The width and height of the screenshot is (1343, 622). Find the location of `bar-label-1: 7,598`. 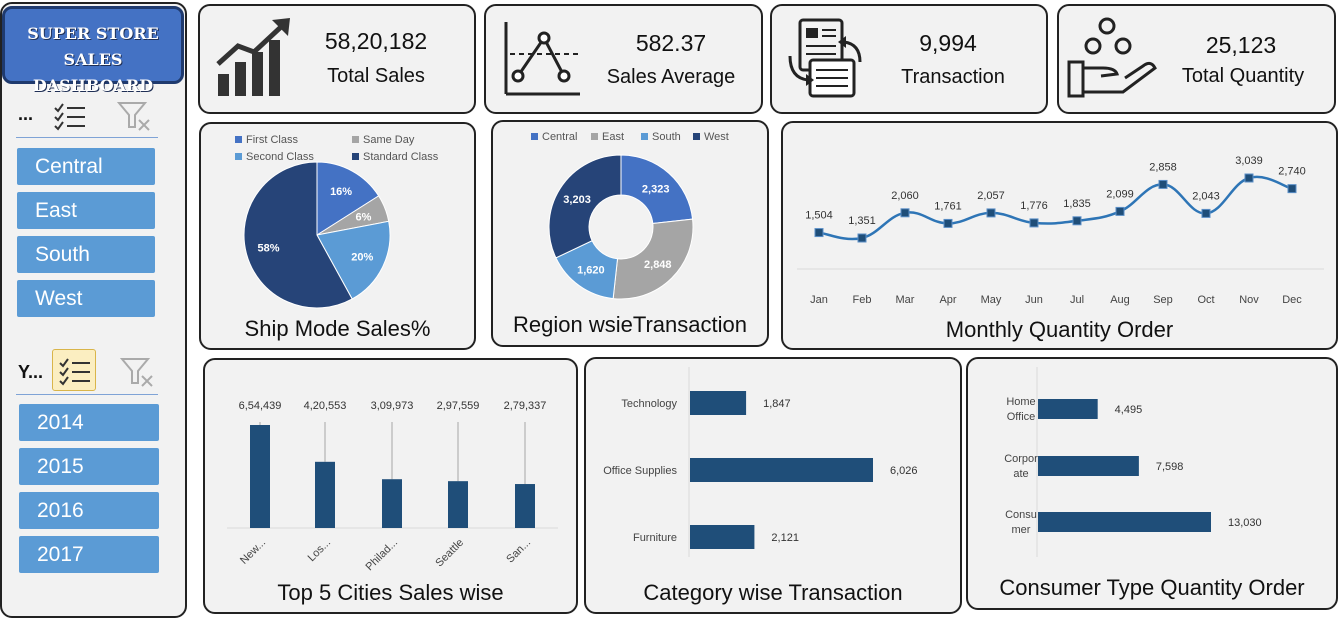

bar-label-1: 7,598 is located at coordinates (1170, 467).